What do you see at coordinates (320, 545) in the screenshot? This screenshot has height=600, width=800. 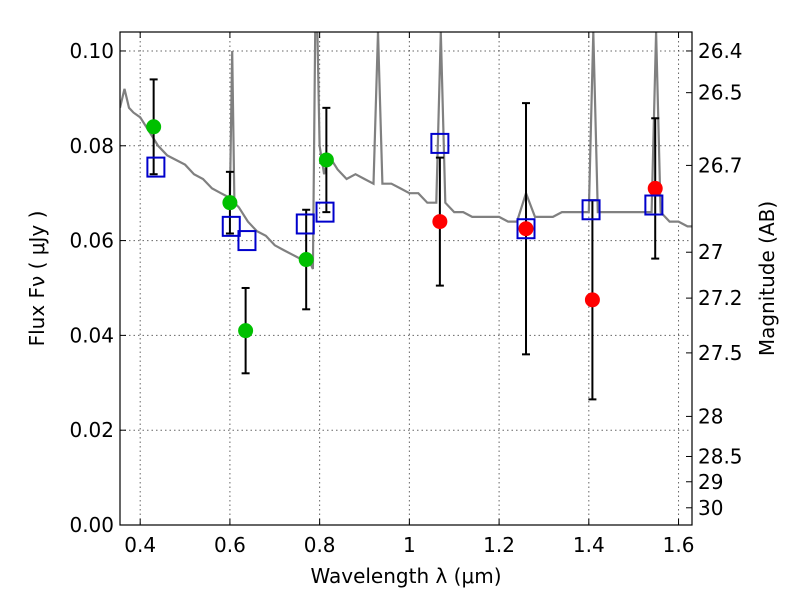 I see `x-tick-label: 0.8` at bounding box center [320, 545].